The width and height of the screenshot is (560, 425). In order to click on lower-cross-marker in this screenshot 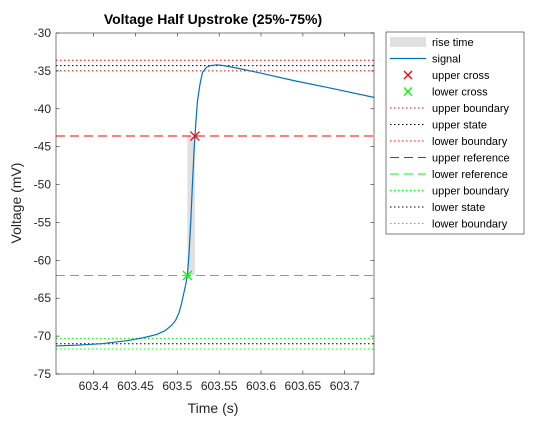, I will do `click(187, 275)`.